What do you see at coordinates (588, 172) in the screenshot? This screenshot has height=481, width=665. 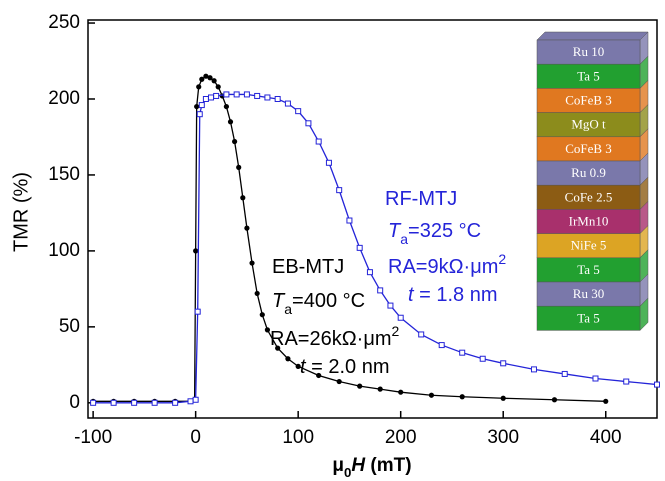 I see `layer-label: Ru 0.9` at bounding box center [588, 172].